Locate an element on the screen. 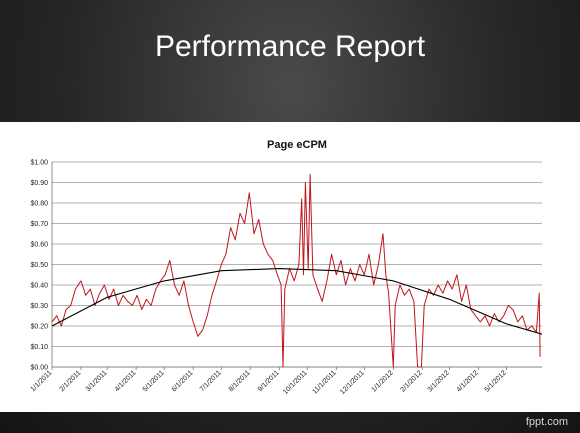  x-tick-label: 10/1/2011 is located at coordinates (295, 382).